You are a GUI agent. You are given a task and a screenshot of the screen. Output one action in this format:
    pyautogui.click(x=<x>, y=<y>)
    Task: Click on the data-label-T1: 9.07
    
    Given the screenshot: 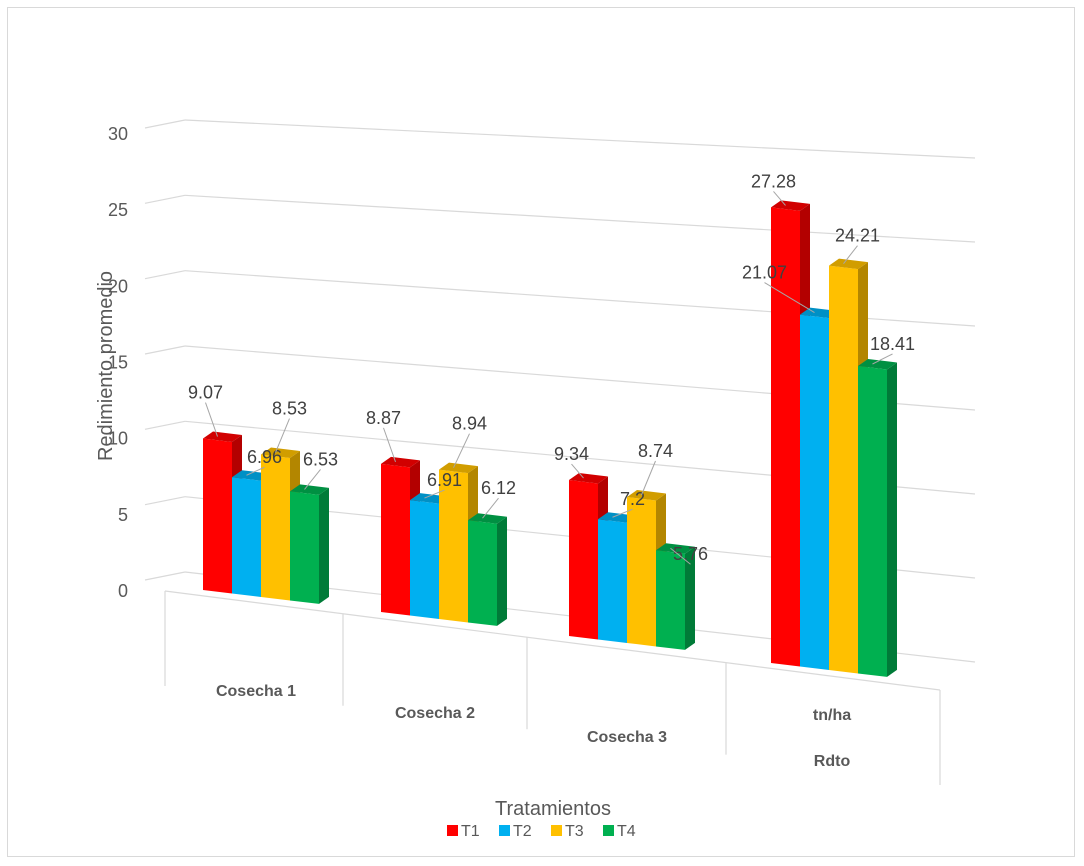 What is the action you would take?
    pyautogui.click(x=205, y=393)
    